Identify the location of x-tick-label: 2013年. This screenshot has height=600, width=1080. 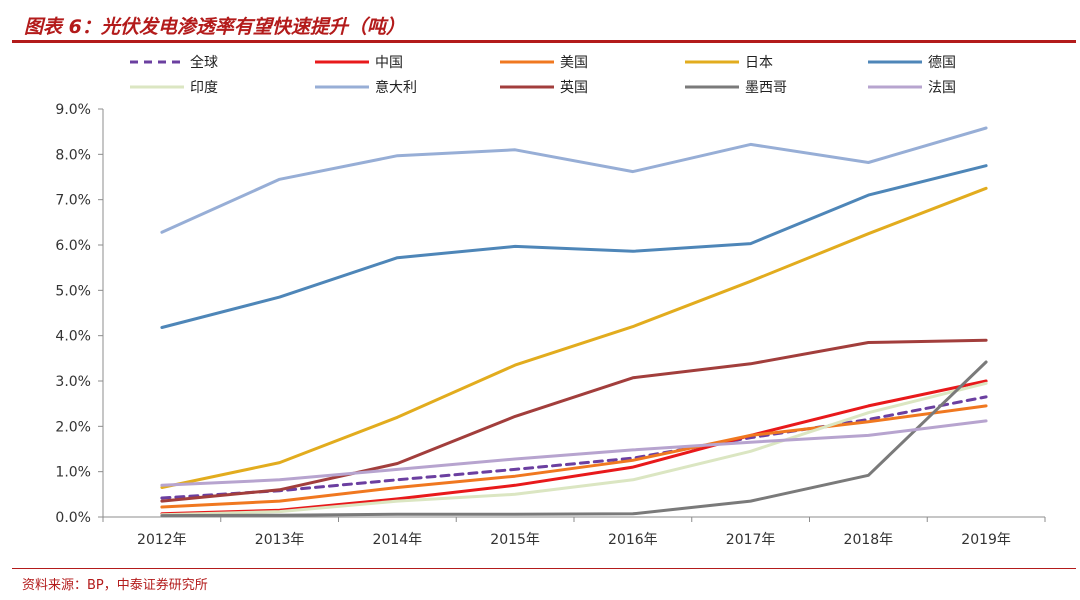
(280, 540).